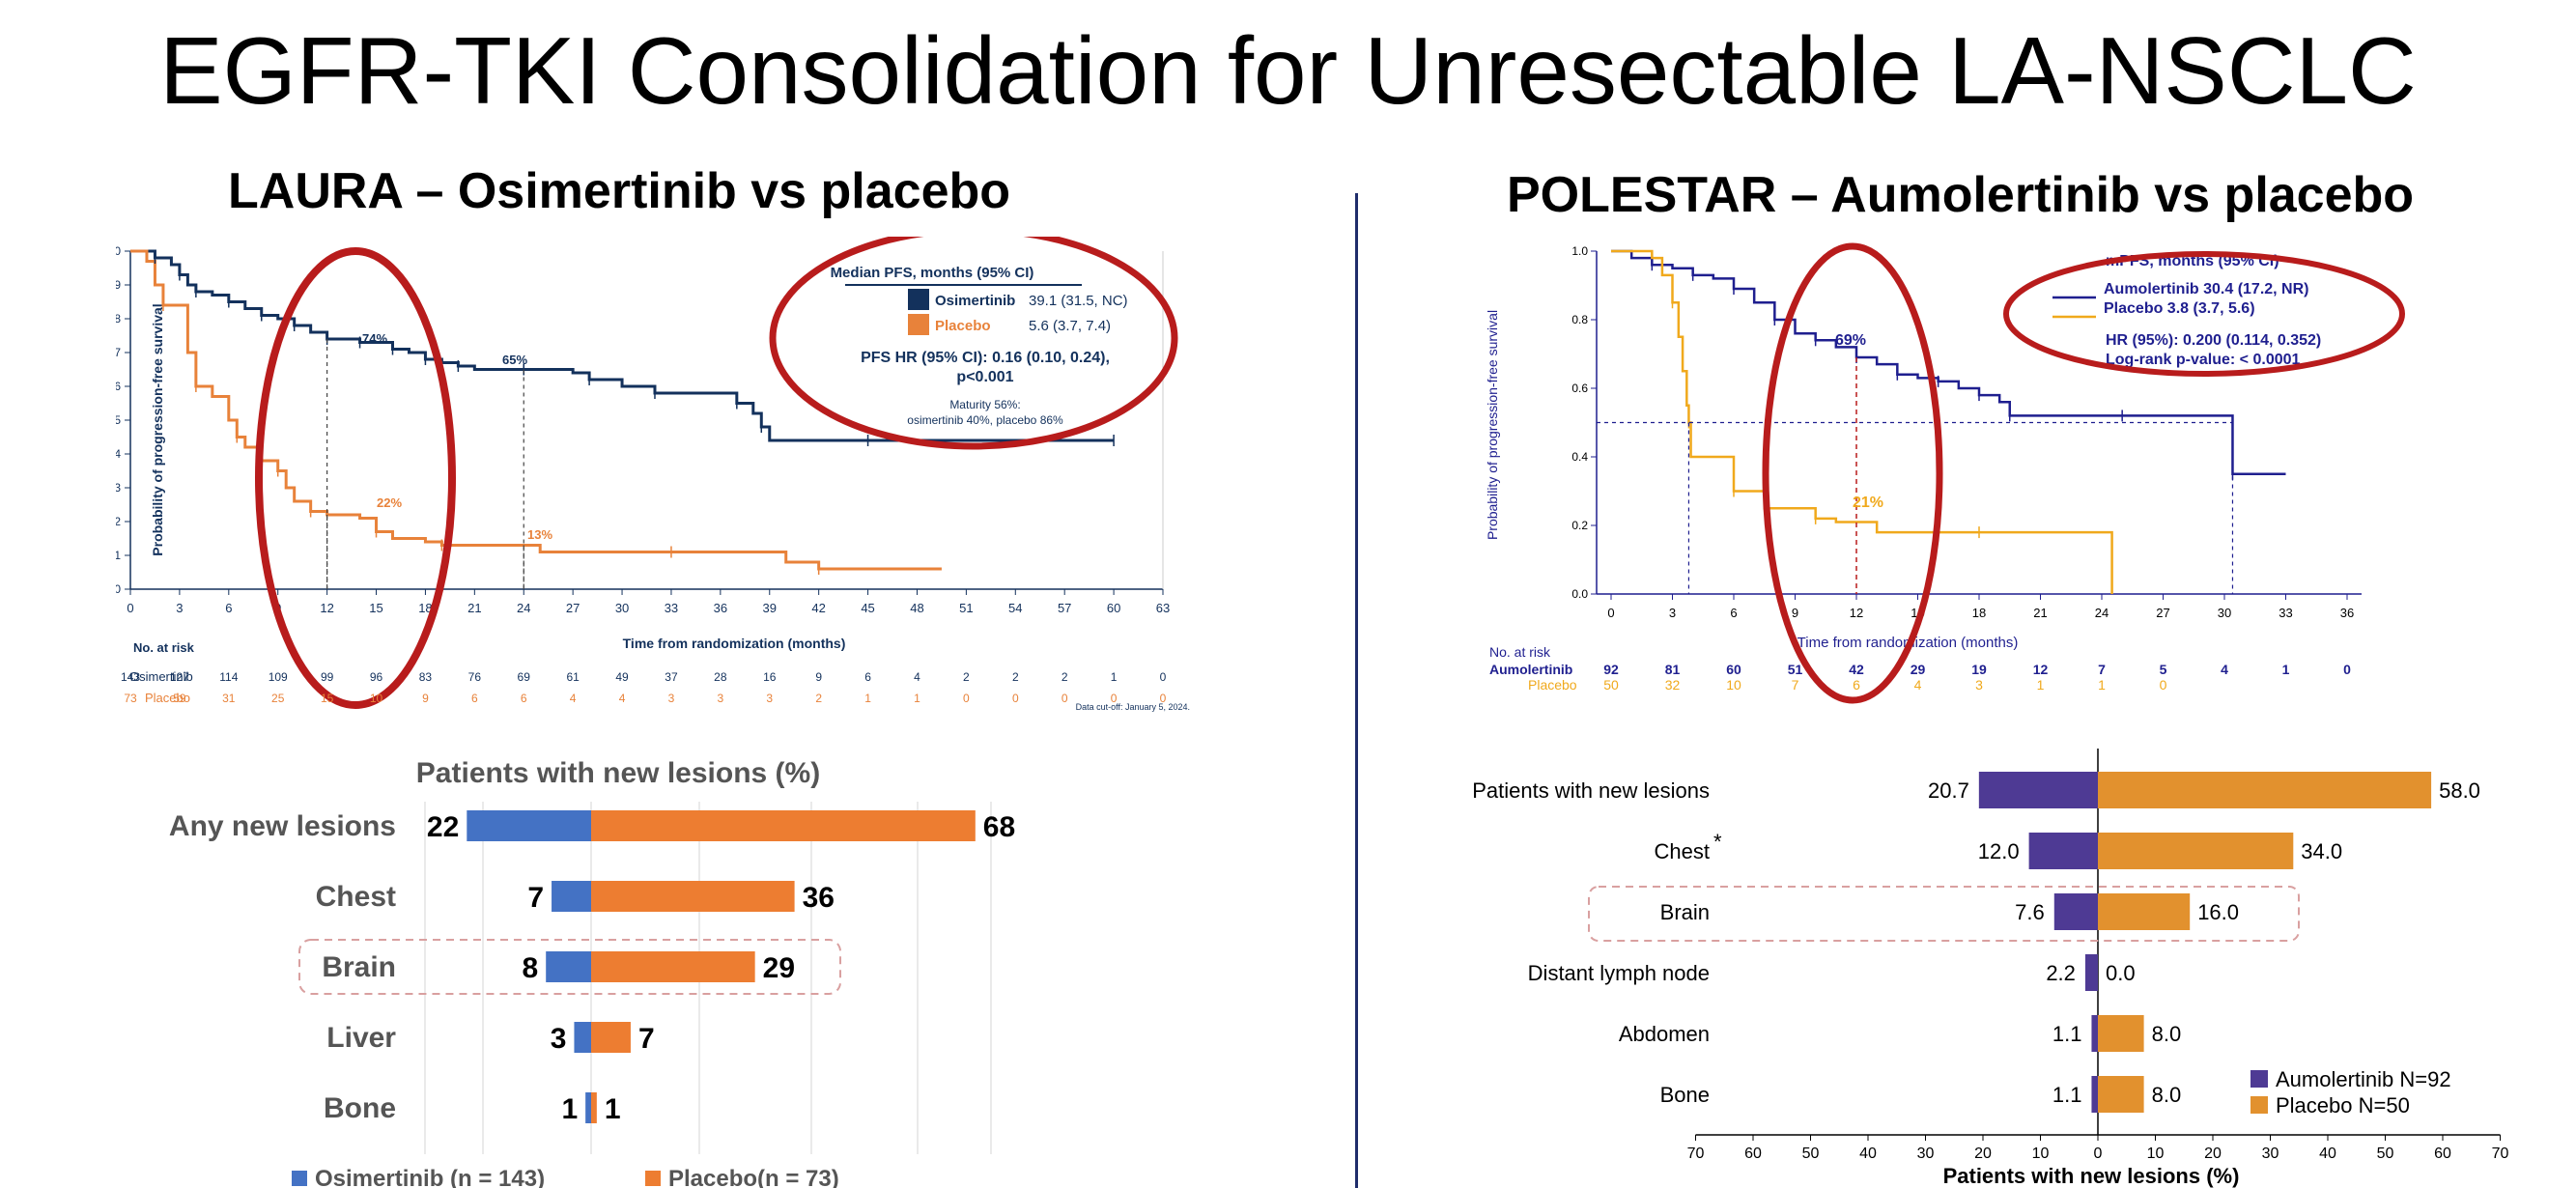 Image resolution: width=2576 pixels, height=1188 pixels. What do you see at coordinates (2224, 669) in the screenshot?
I see `polestar-risk-aum-cell: 4` at bounding box center [2224, 669].